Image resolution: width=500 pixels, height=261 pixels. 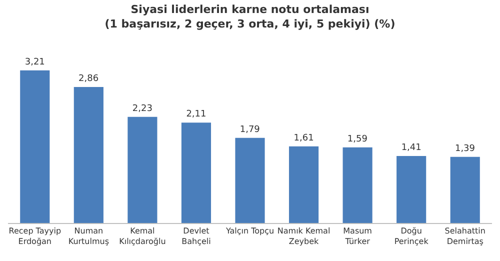 What do you see at coordinates (357, 236) in the screenshot?
I see `x-tick-label: Masum Türker` at bounding box center [357, 236].